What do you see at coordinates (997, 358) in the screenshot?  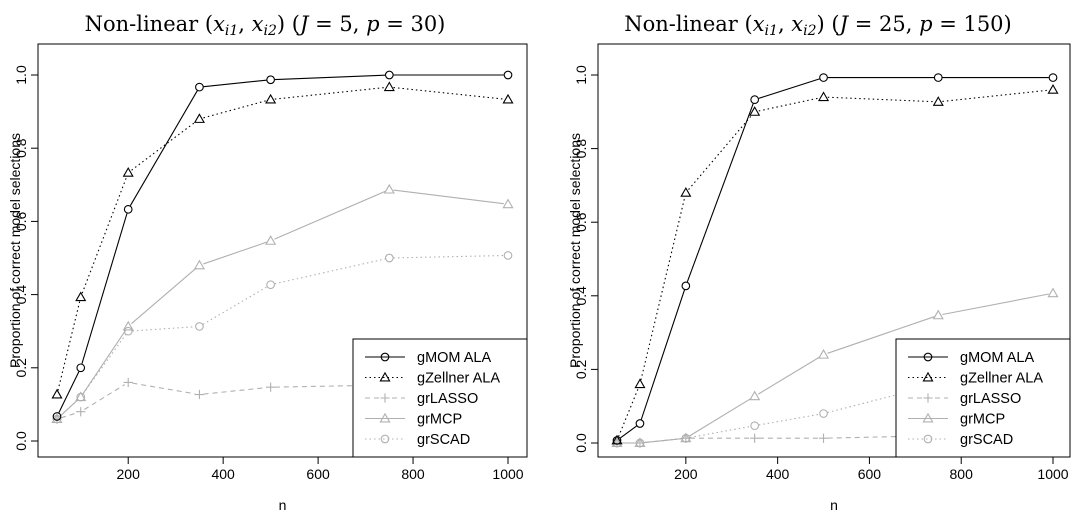 I see `legend-label: gMOM ALA` at bounding box center [997, 358].